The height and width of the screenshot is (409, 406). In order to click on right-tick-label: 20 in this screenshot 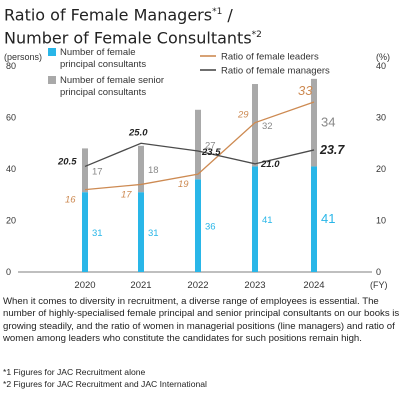, I will do `click(381, 169)`.